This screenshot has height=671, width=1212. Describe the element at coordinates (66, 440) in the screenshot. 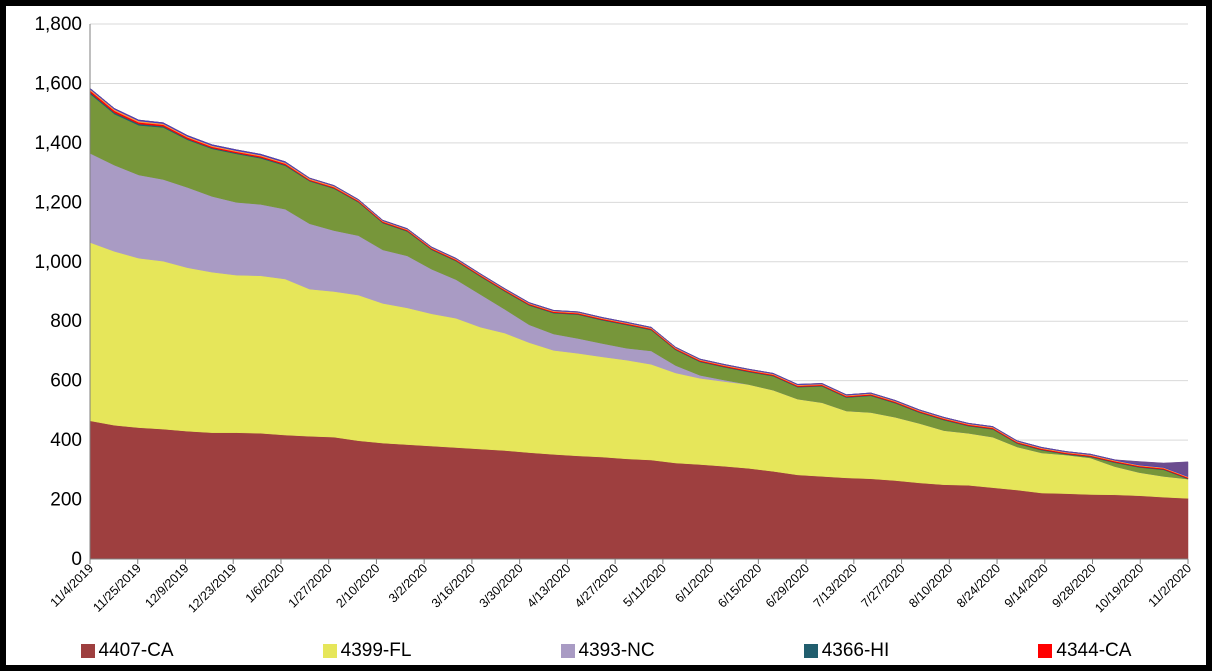

I see `y-tick-label: 400` at that location.